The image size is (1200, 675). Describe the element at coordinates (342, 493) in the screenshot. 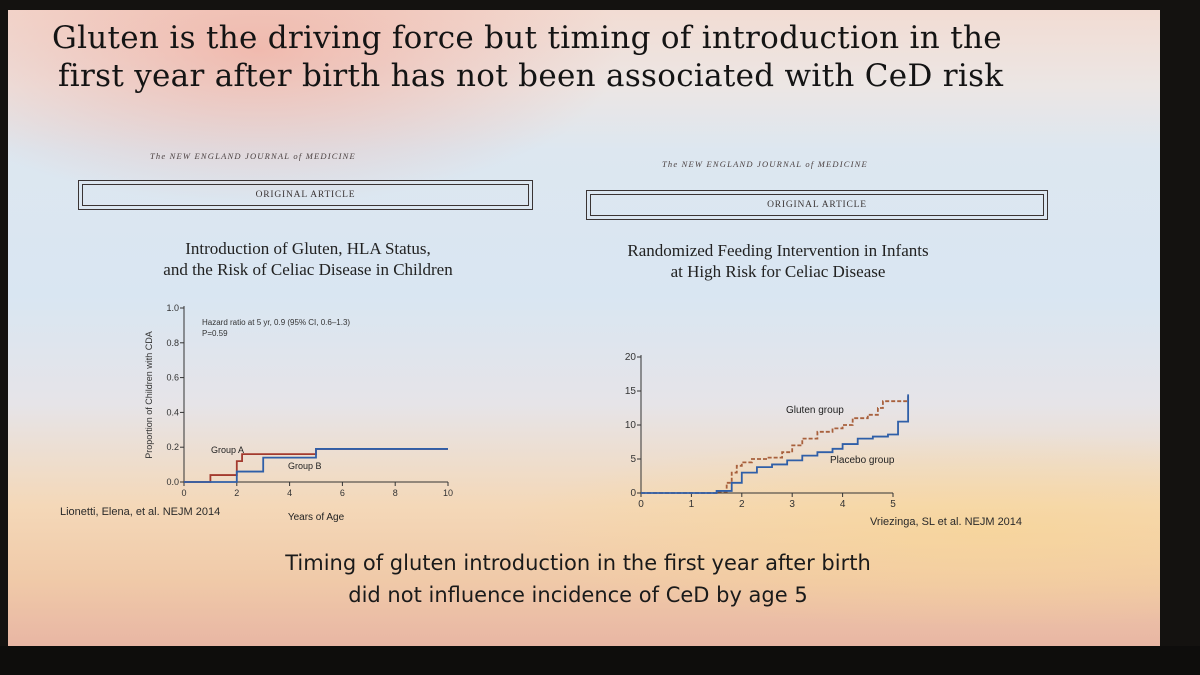

I see `x-tick-label: 6` at that location.